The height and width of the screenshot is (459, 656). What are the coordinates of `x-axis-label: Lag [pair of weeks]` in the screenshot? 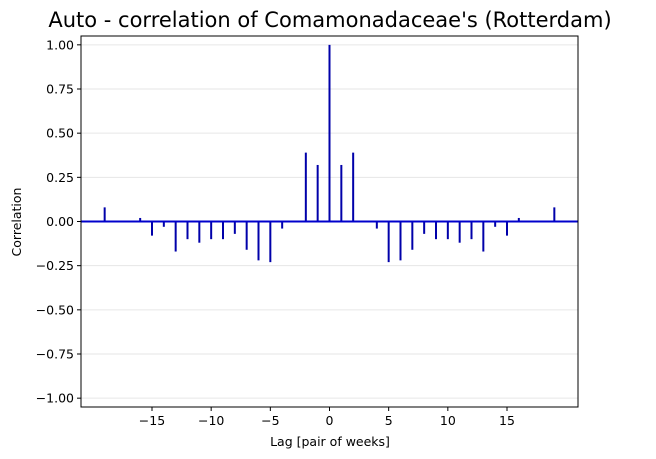 It's located at (330, 441).